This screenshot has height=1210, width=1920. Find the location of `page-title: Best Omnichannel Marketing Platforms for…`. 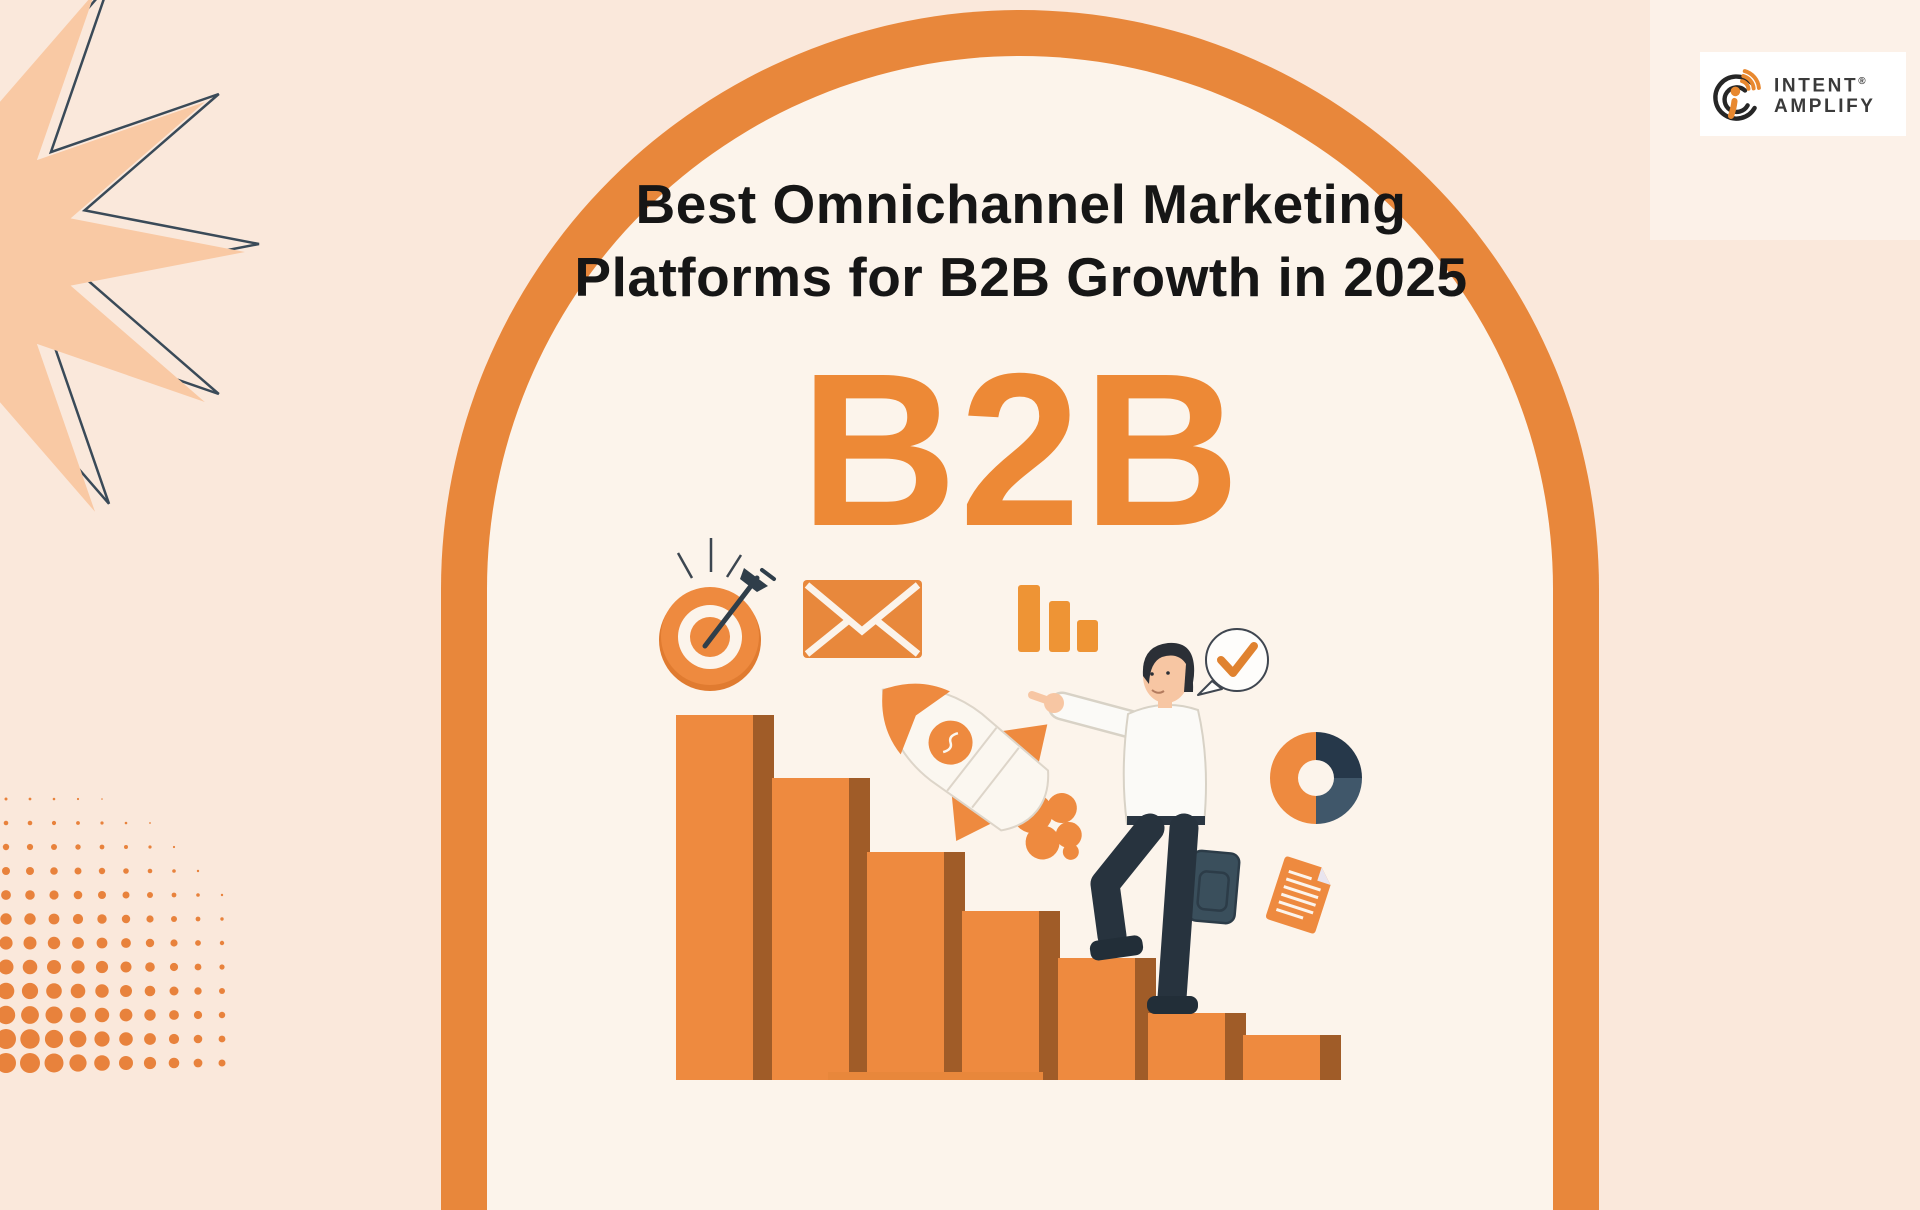

page-title: Best Omnichannel Marketing Platforms for… is located at coordinates (1021, 241).